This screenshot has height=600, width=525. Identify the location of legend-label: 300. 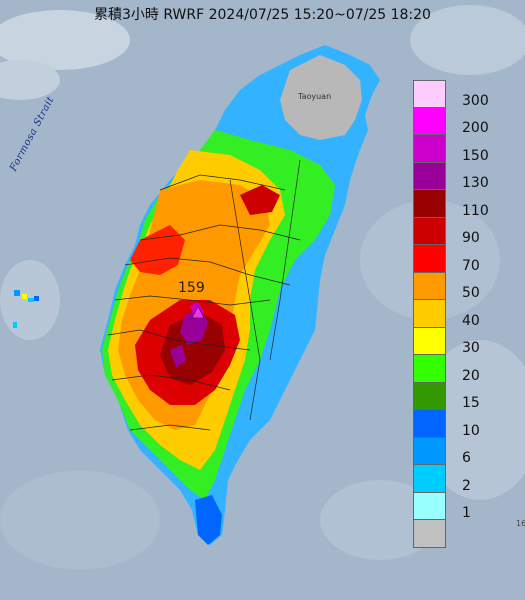
(475, 100).